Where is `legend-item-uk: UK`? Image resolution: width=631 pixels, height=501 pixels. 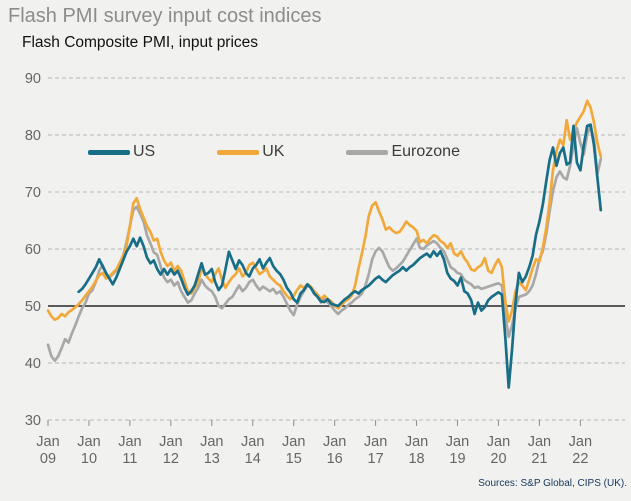
legend-item-uk: UK is located at coordinates (250, 152).